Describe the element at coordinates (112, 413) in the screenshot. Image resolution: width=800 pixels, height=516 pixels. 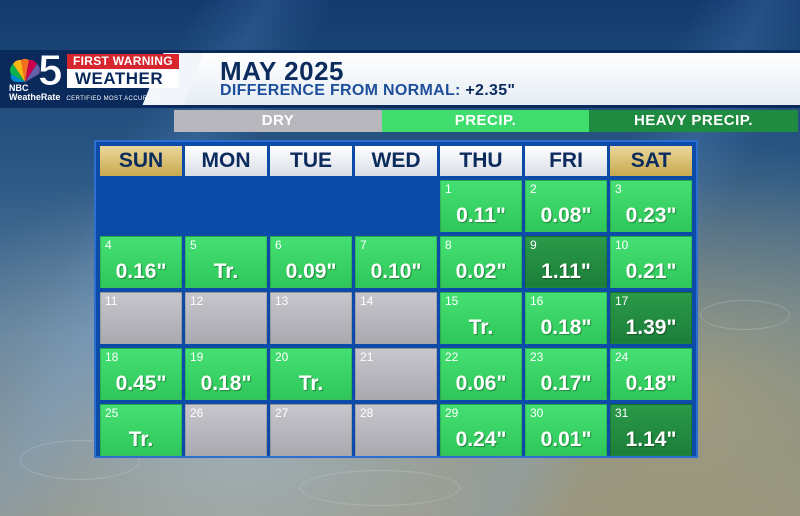
I see `day-number: 25` at that location.